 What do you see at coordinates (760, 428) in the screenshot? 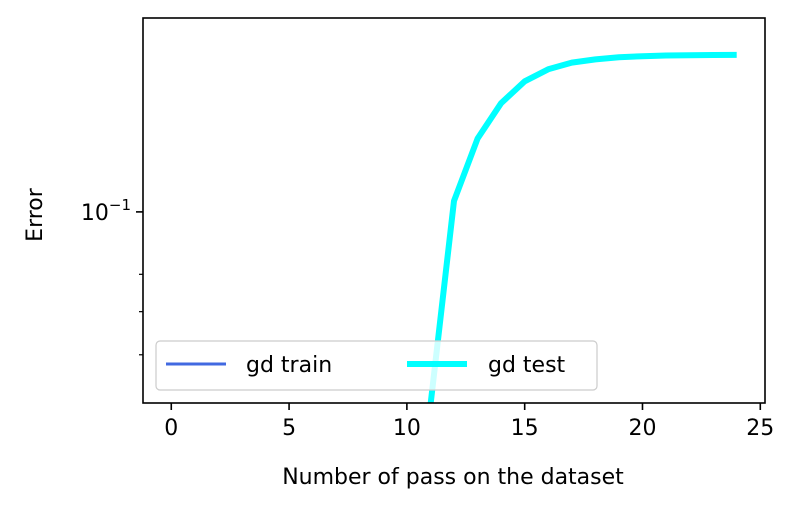
I see `x-tick-label: 25` at bounding box center [760, 428].